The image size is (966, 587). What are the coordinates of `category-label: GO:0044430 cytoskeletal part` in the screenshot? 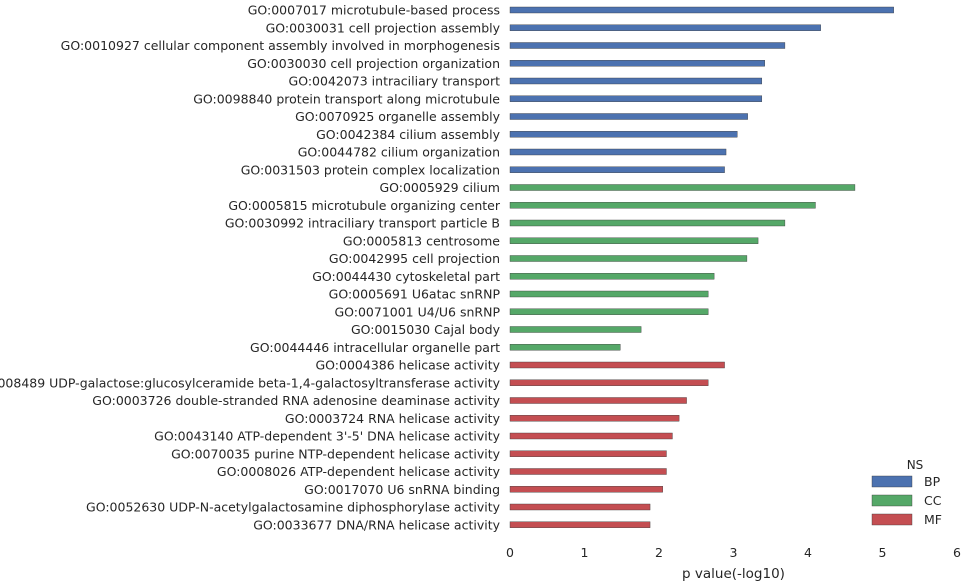 It's located at (406, 276).